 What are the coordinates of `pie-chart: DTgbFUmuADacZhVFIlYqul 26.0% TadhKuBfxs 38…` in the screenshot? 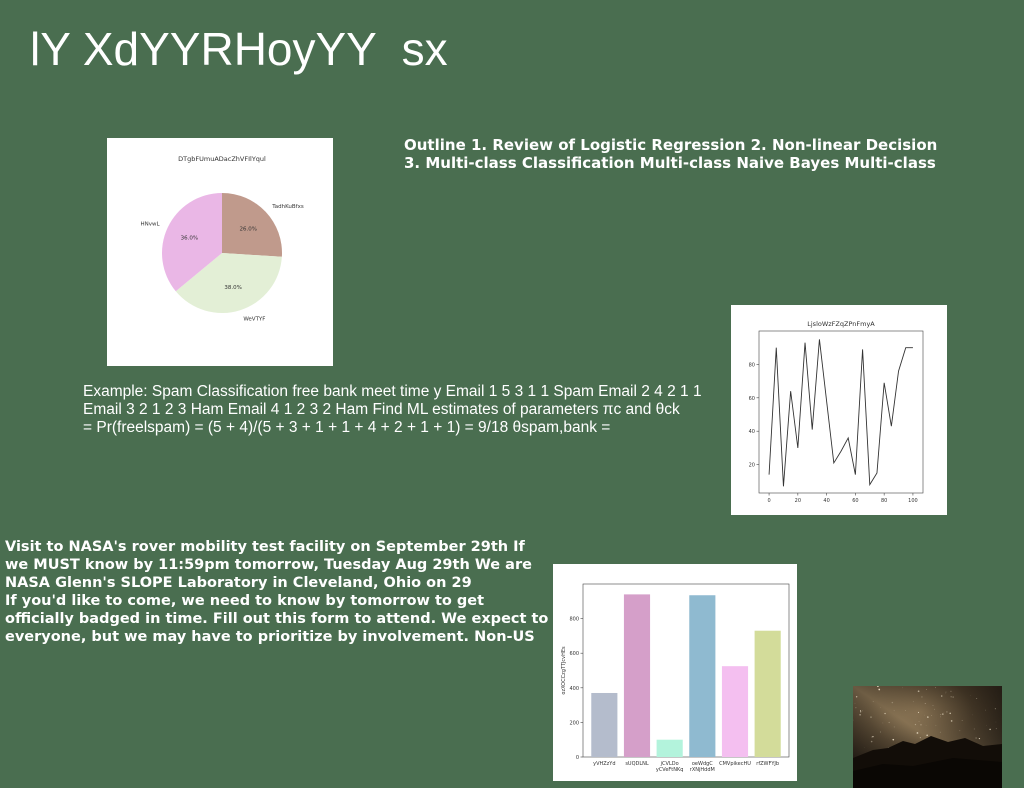 It's located at (222, 239).